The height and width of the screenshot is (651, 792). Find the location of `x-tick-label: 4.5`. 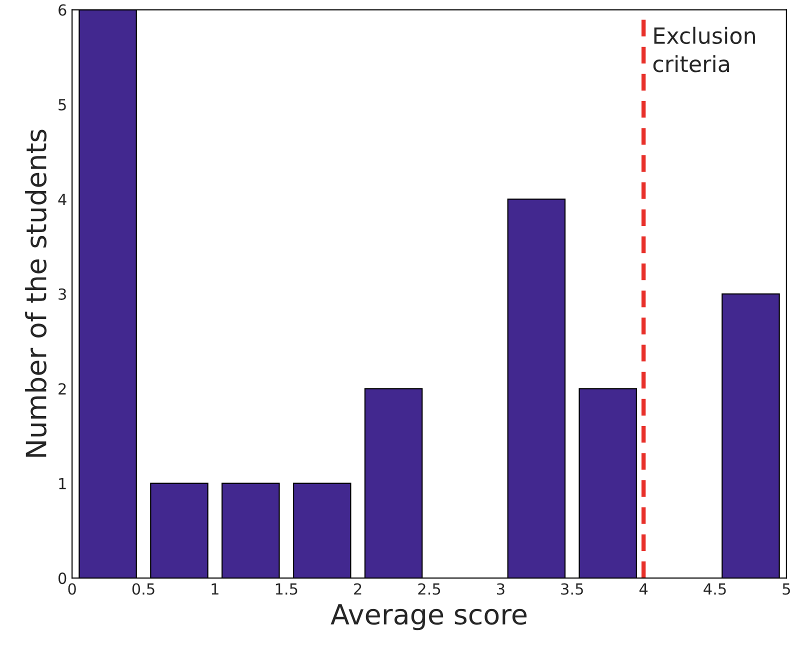

x-tick-label: 4.5 is located at coordinates (715, 589).